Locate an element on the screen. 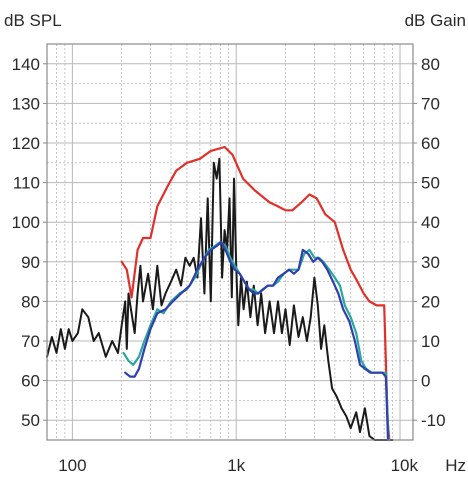 Image resolution: width=468 pixels, height=481 pixels. y-tick-label-right: -10 is located at coordinates (433, 420).